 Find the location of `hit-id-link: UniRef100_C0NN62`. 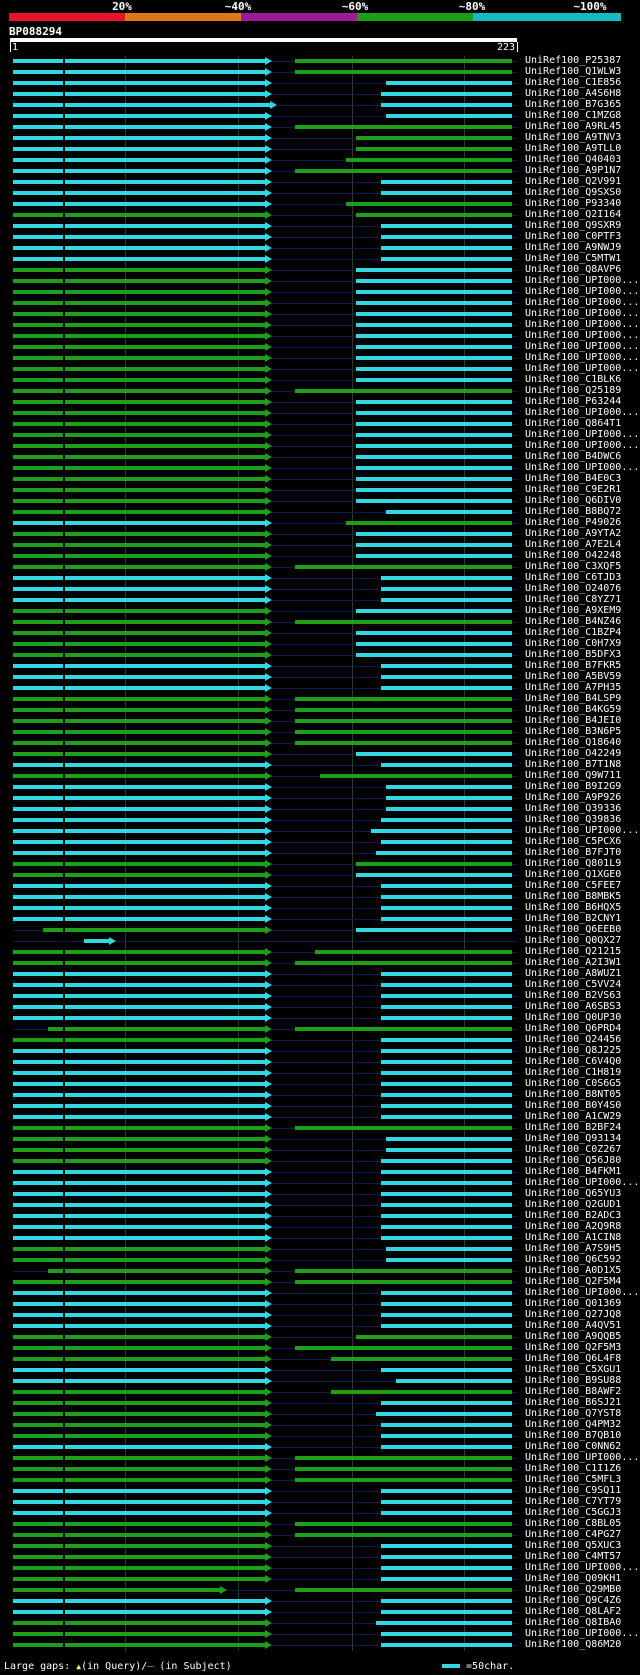

hit-id-link: UniRef100_C0NN62 is located at coordinates (573, 1446).